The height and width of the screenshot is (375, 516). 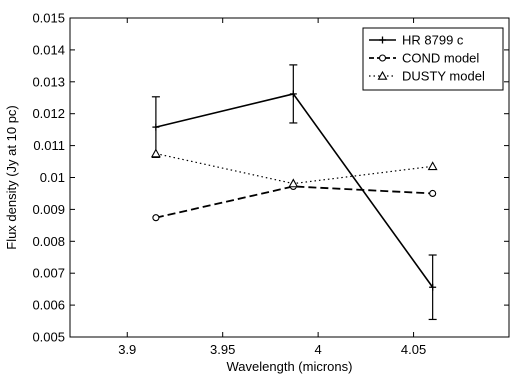 I want to click on y-tick-label: 0.01, so click(x=52, y=177).